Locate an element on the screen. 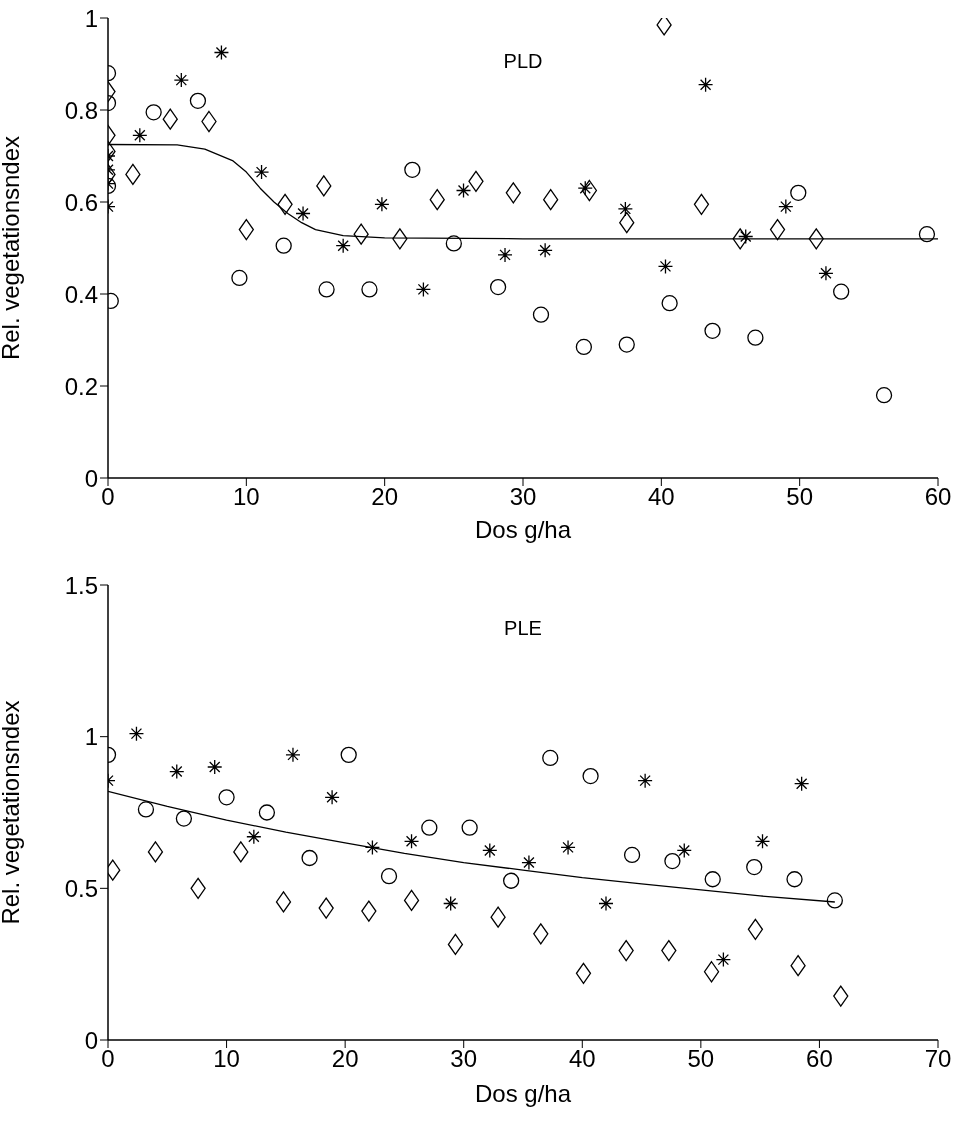 This screenshot has width=963, height=1124. text: PLE is located at coordinates (523, 628).